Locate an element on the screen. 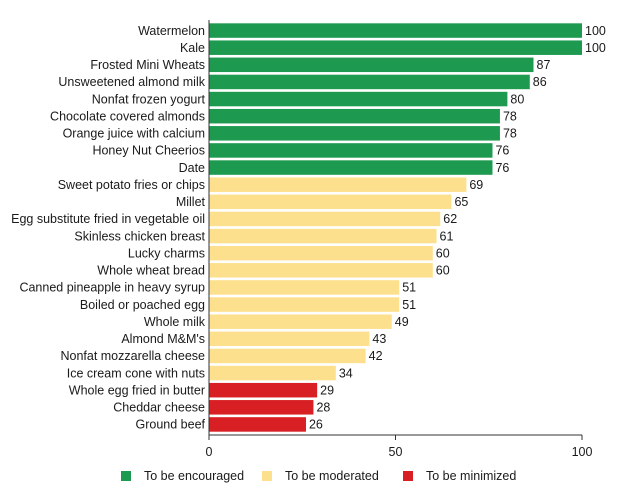  legend-item-encouraged: To be encouraged is located at coordinates (182, 476).